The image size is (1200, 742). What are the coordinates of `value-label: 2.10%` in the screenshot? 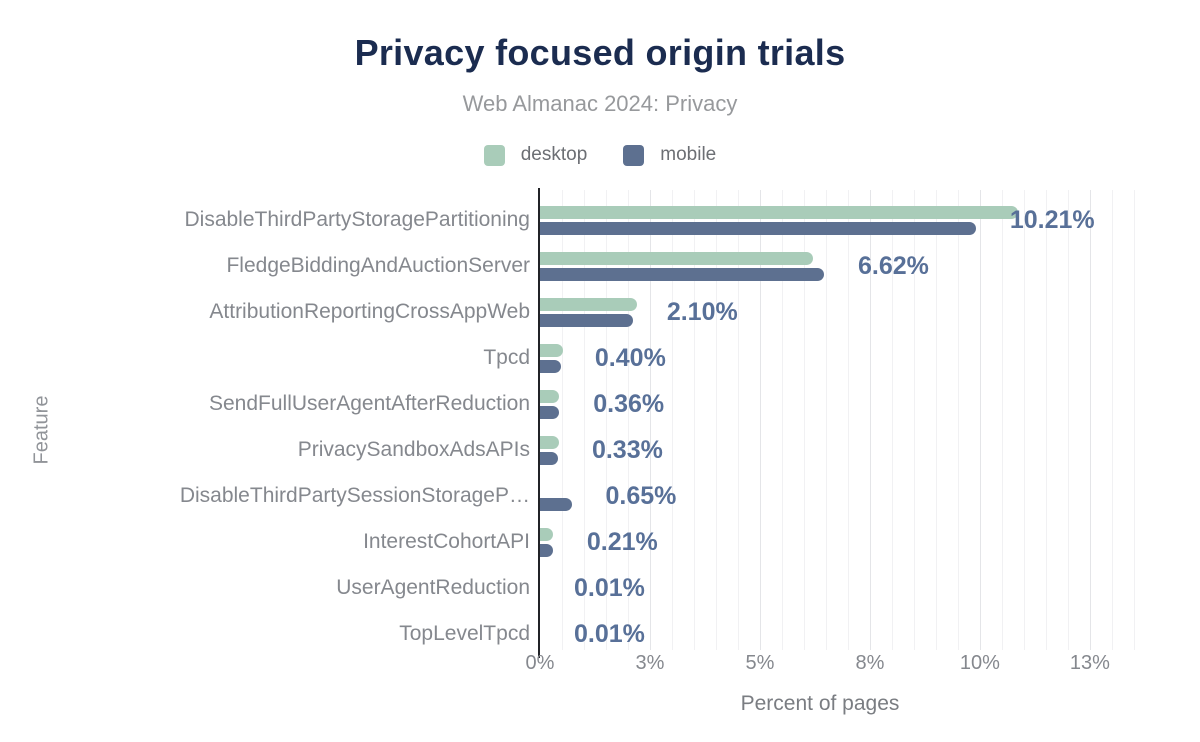 It's located at (702, 312).